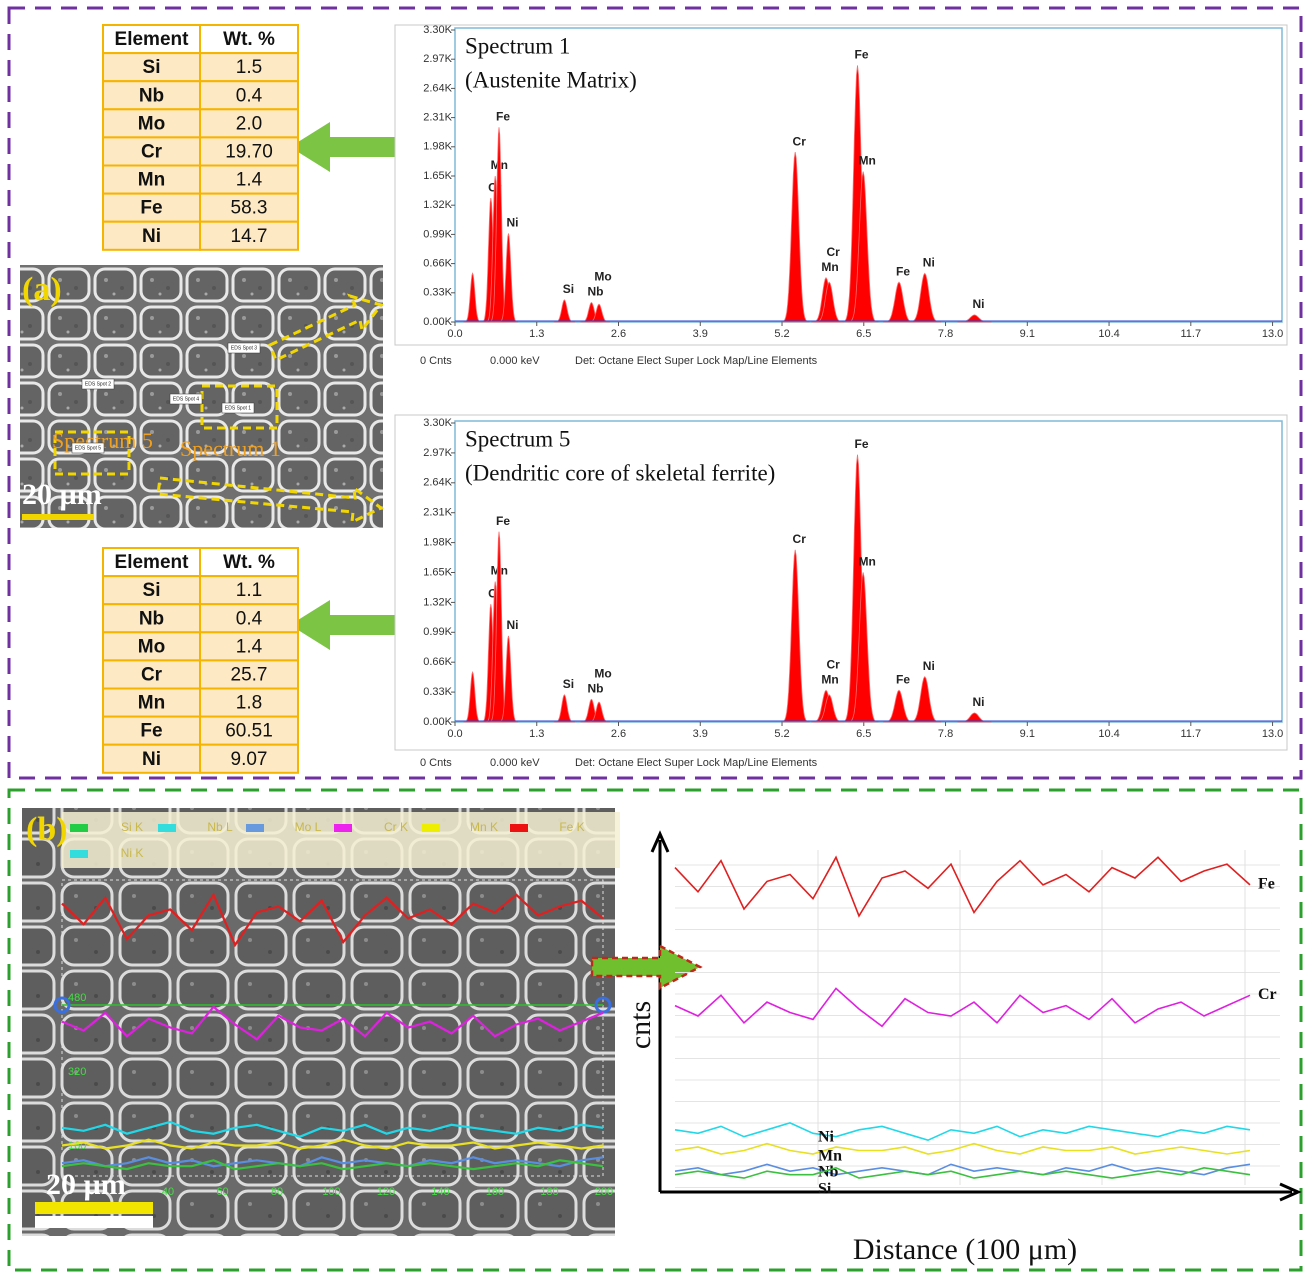 This screenshot has height=1276, width=1309. I want to click on table-header: Element, so click(152, 562).